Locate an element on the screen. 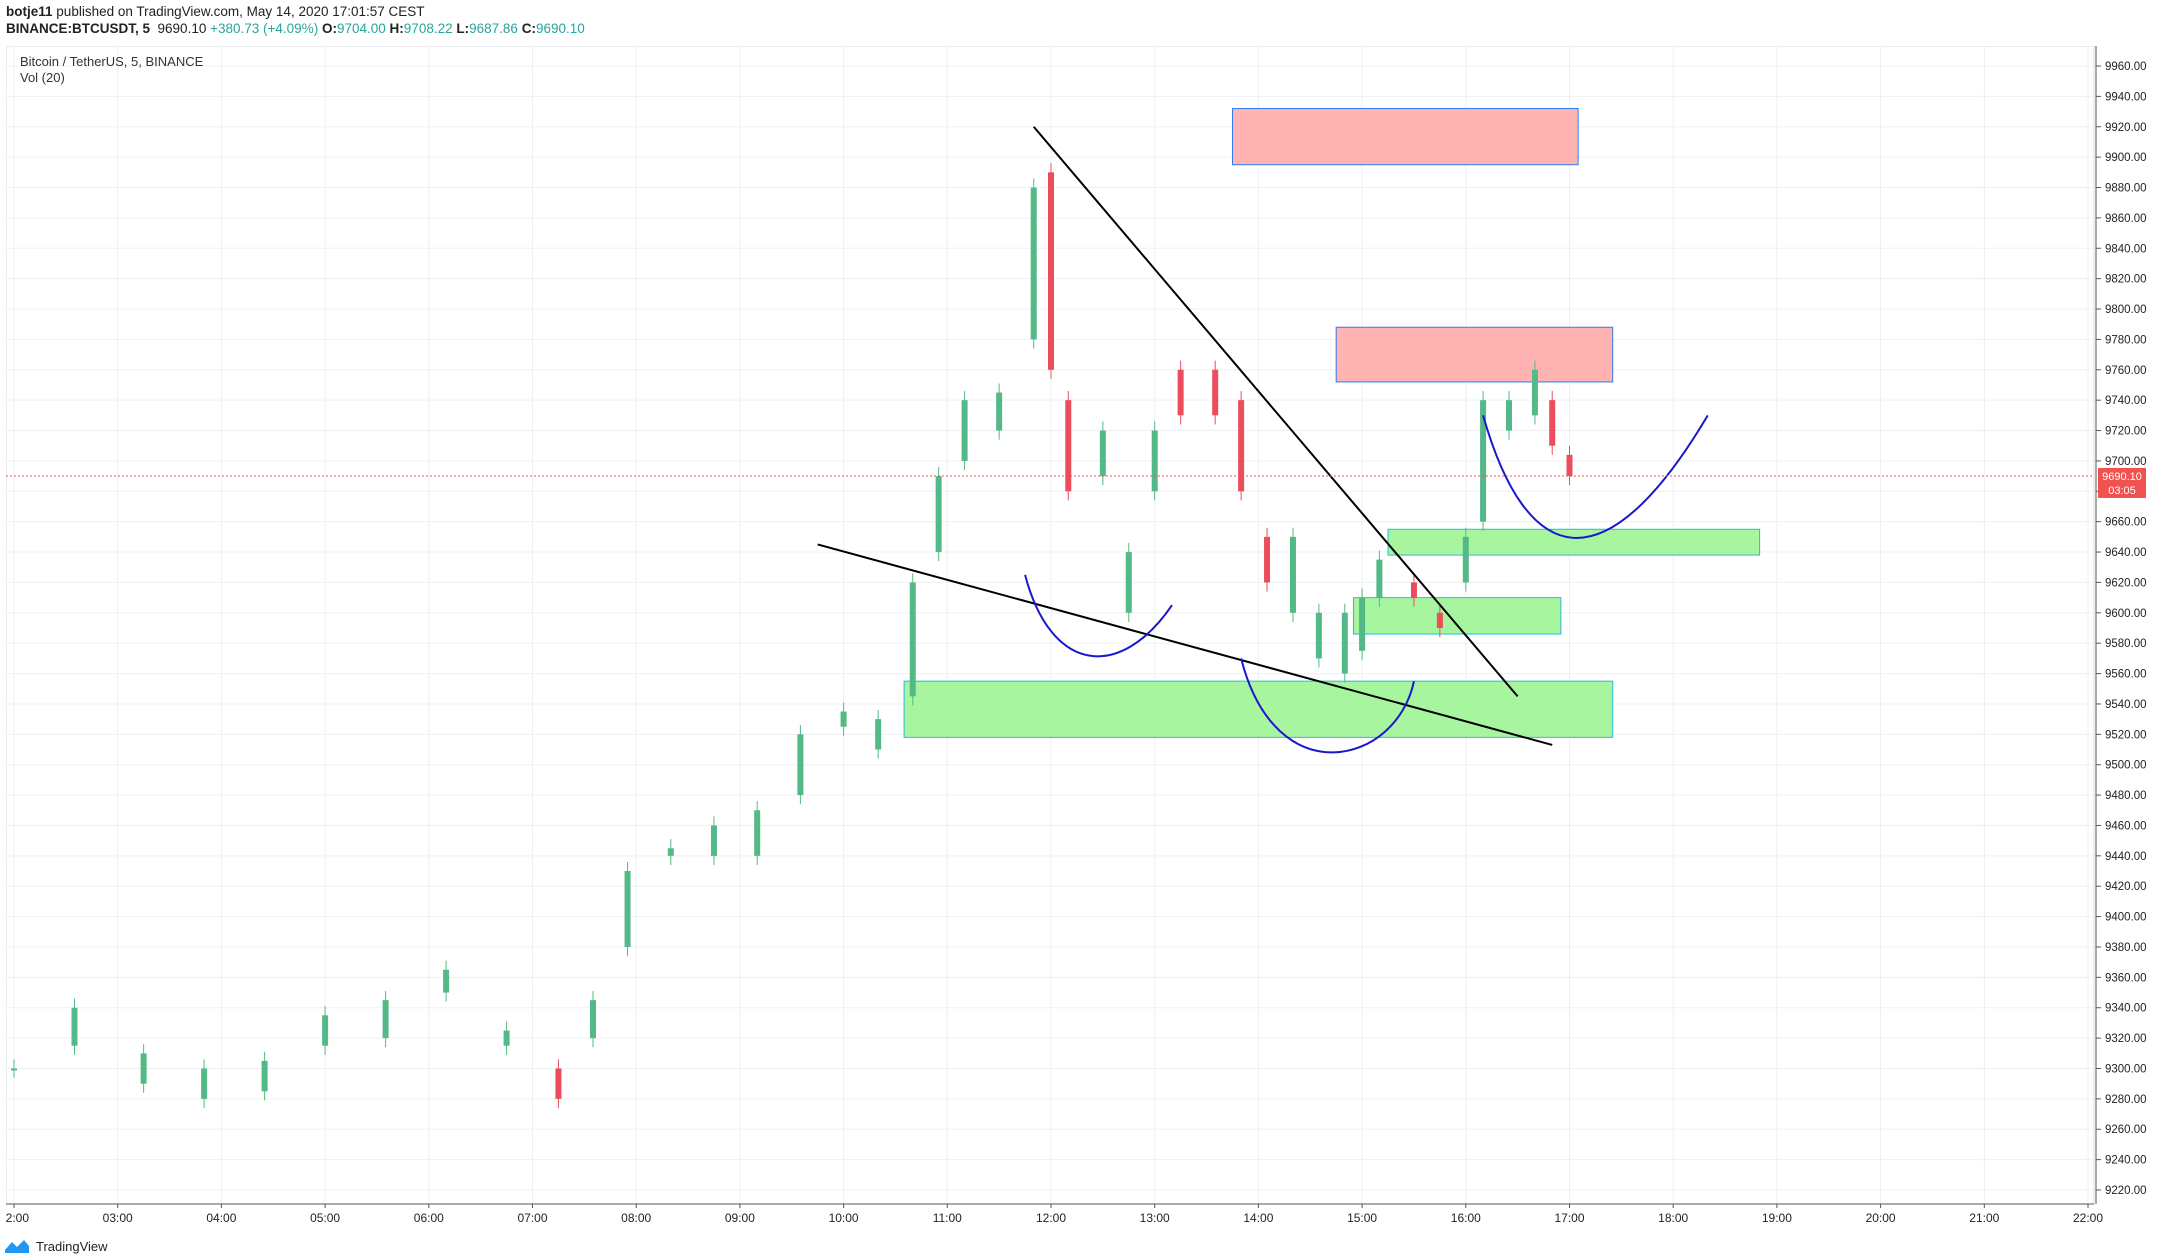  y-tick-label: 9660.00 is located at coordinates (2126, 523).